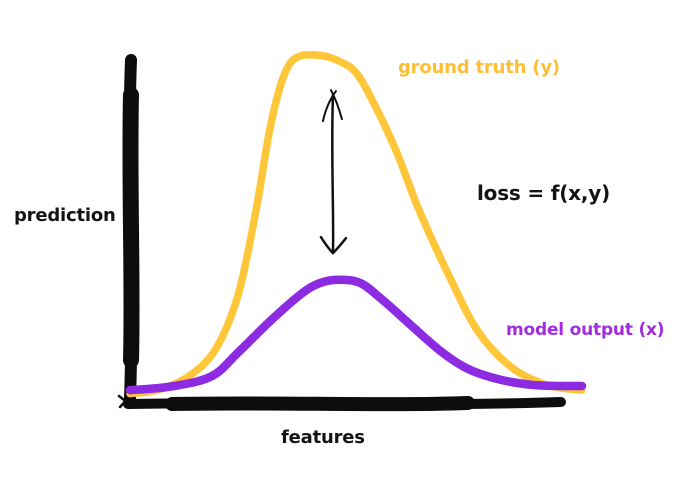 The height and width of the screenshot is (501, 696). I want to click on x-axis-bold, so click(320, 404).